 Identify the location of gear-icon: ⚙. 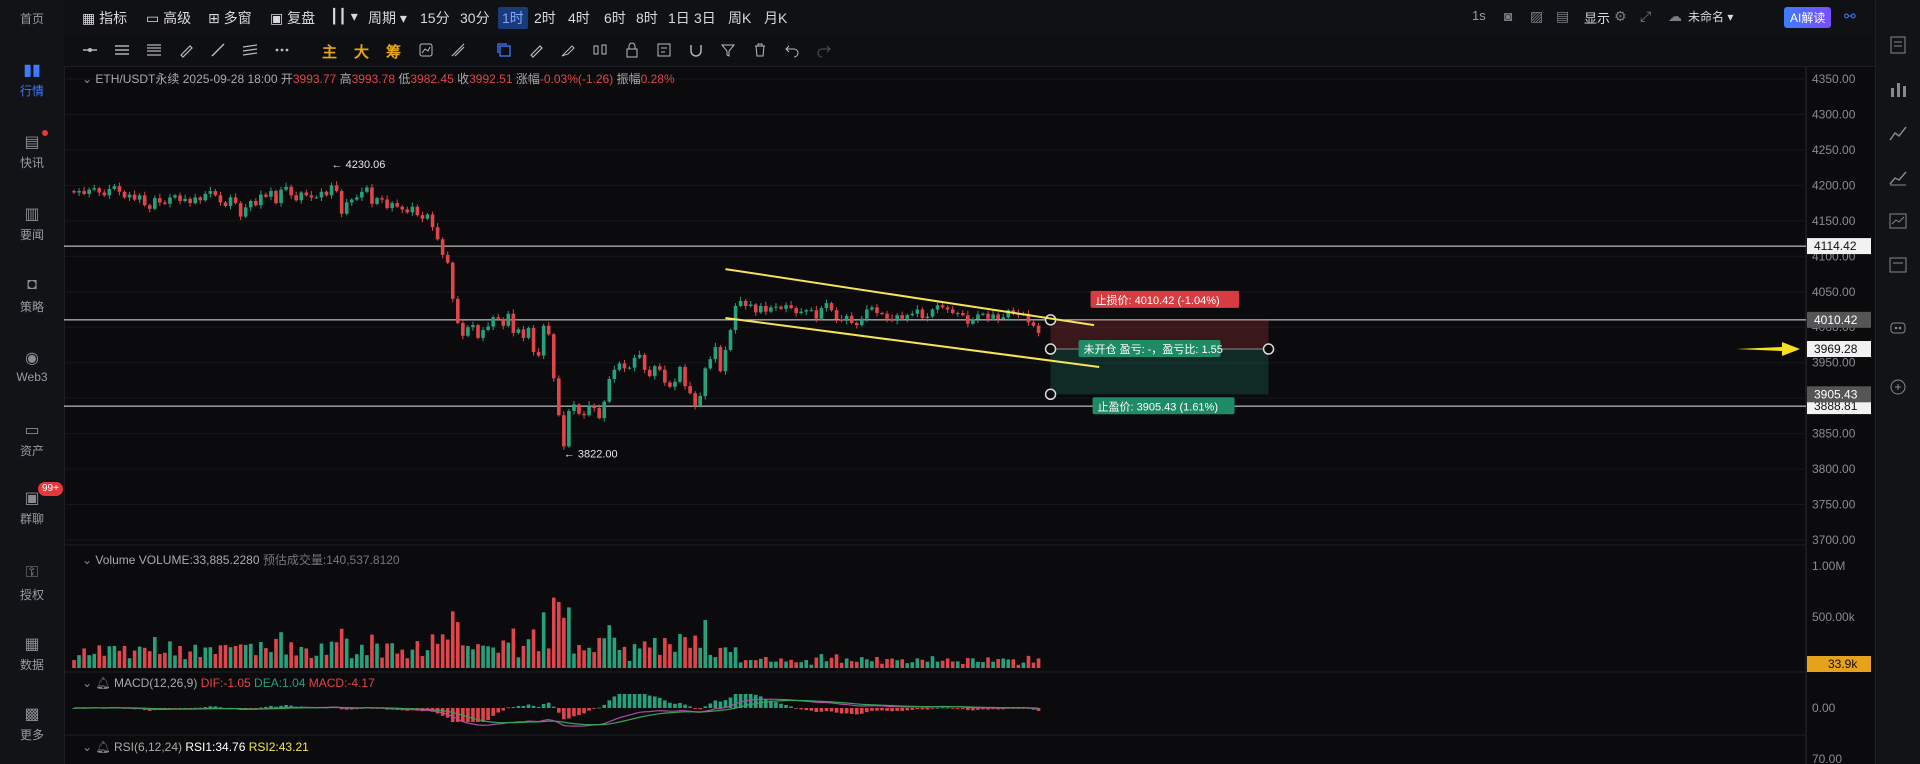
(1620, 16).